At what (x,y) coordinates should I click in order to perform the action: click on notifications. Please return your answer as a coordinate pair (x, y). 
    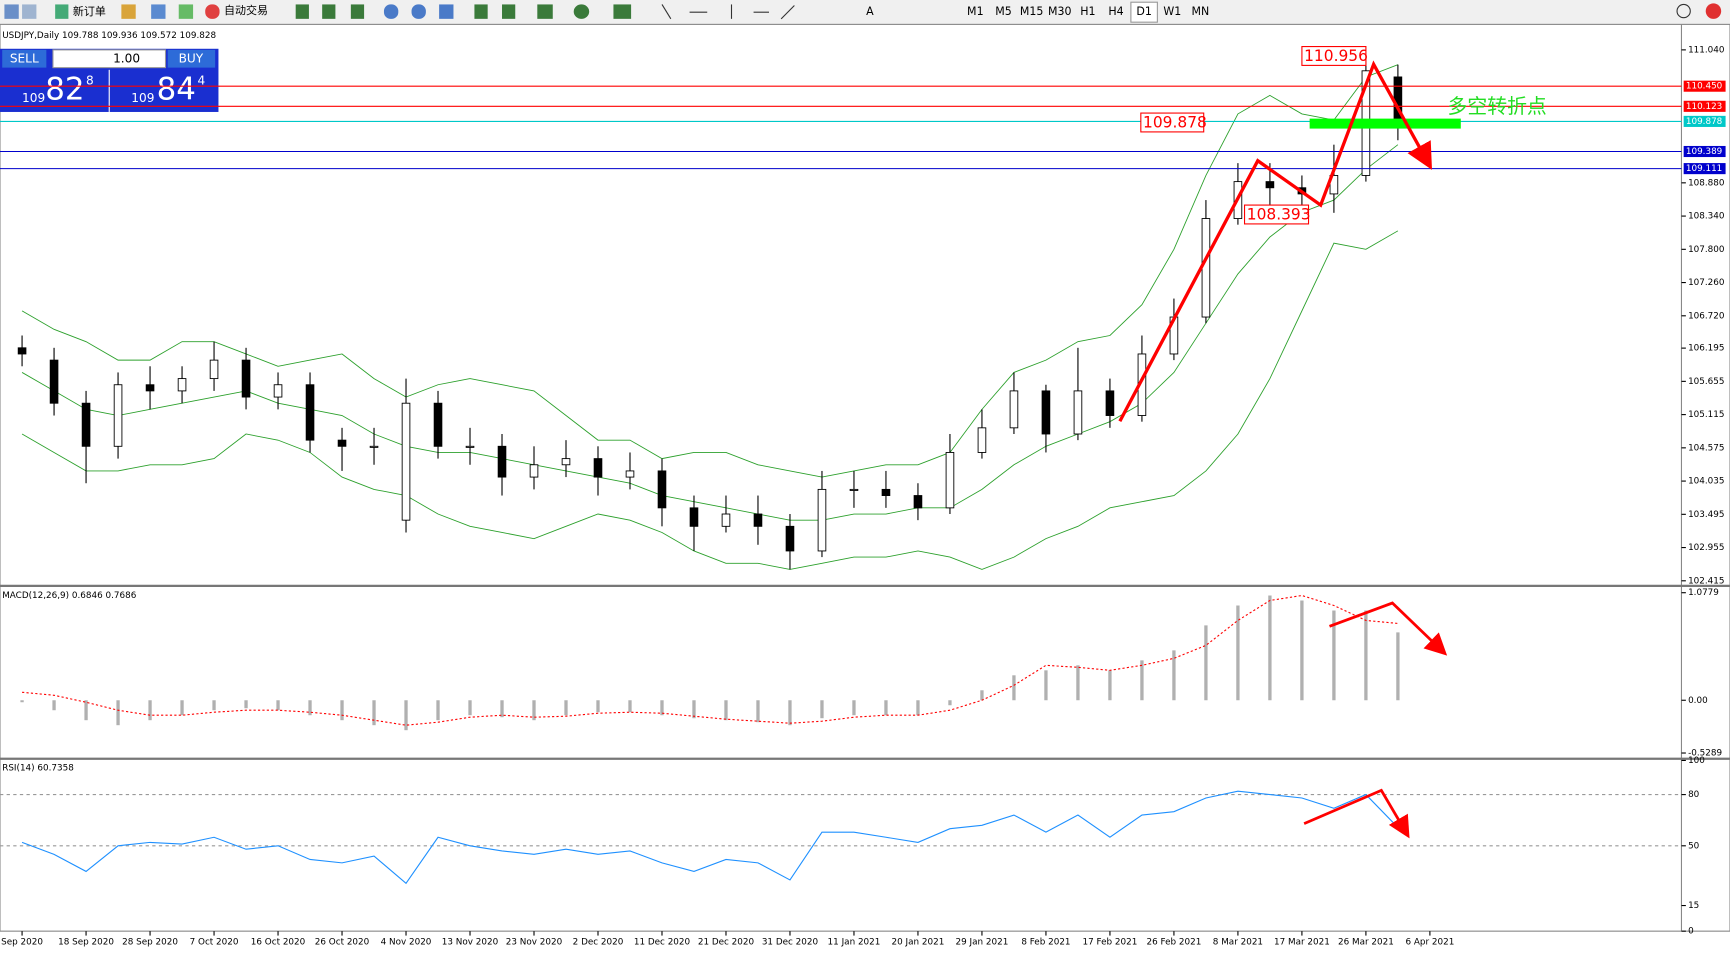
    Looking at the image, I should click on (1713, 11).